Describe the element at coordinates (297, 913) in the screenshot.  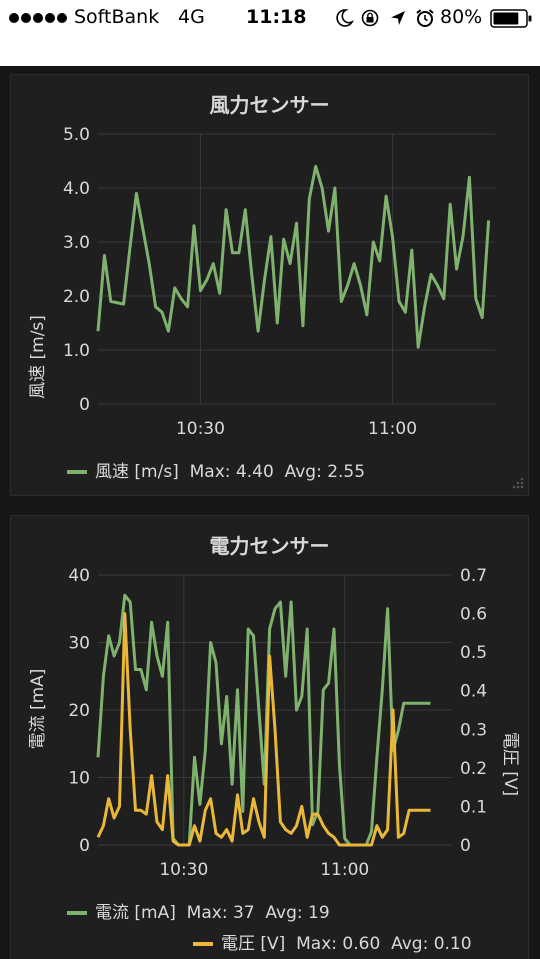
I see `legend-avg: Avg: 19` at that location.